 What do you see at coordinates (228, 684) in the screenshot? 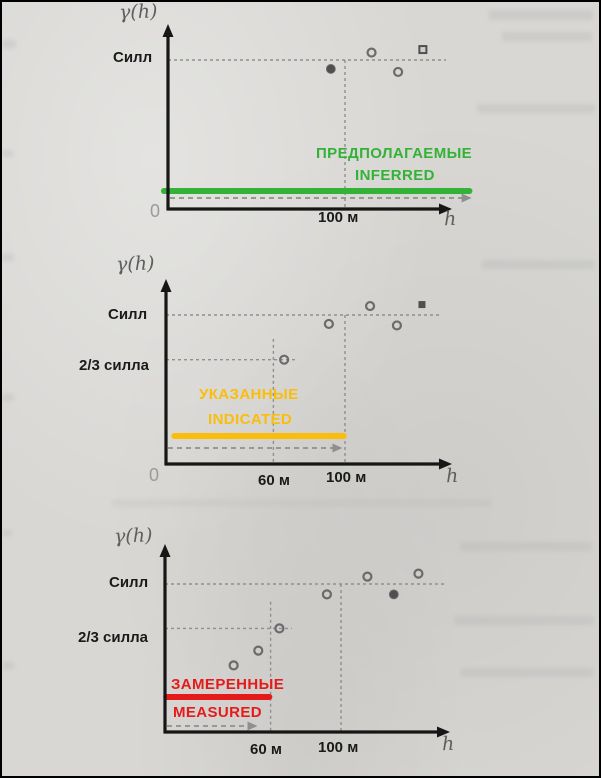
I see `category-label-ru-measured: ЗАМЕРЕННЫЕ` at bounding box center [228, 684].